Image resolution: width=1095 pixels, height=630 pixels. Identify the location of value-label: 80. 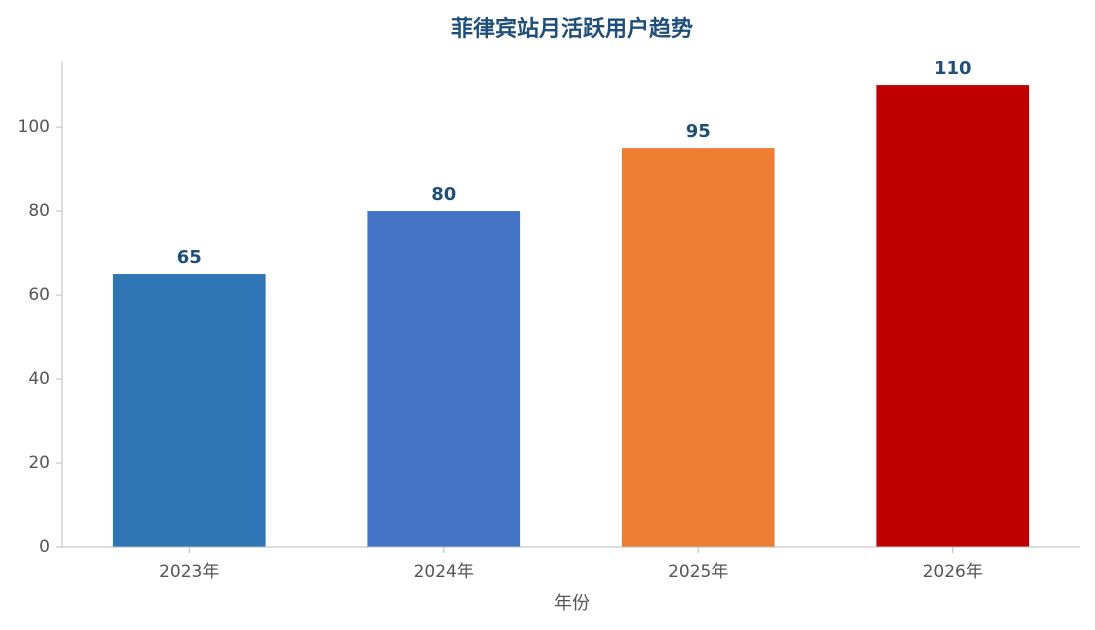
(443, 194).